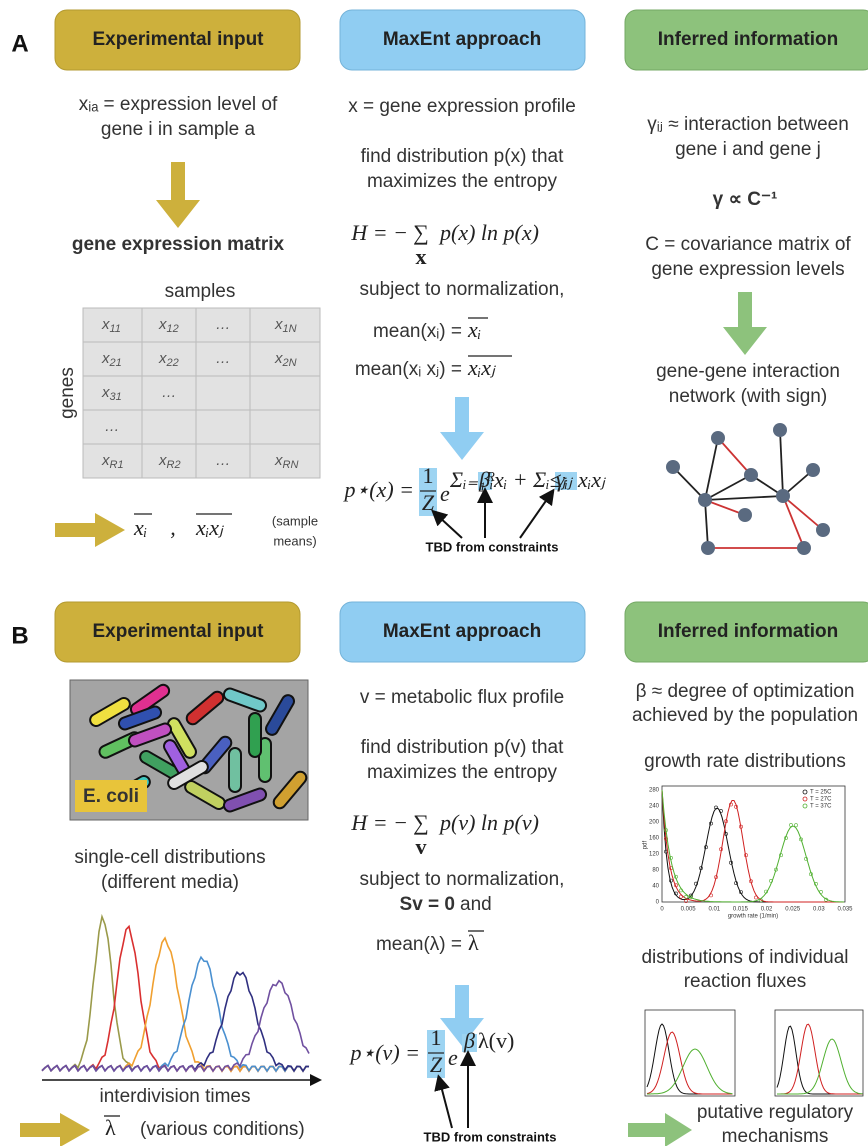  I want to click on pointer-arrows, so click(493, 808).